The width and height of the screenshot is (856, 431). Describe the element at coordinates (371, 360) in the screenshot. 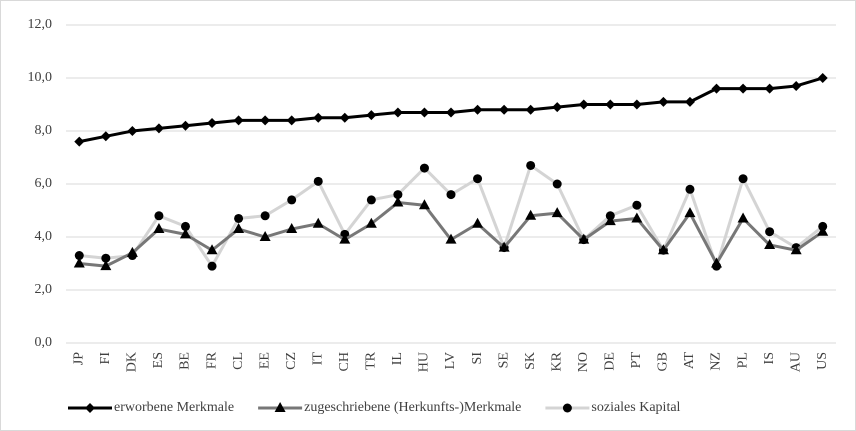

I see `x-tick-label: TR` at that location.